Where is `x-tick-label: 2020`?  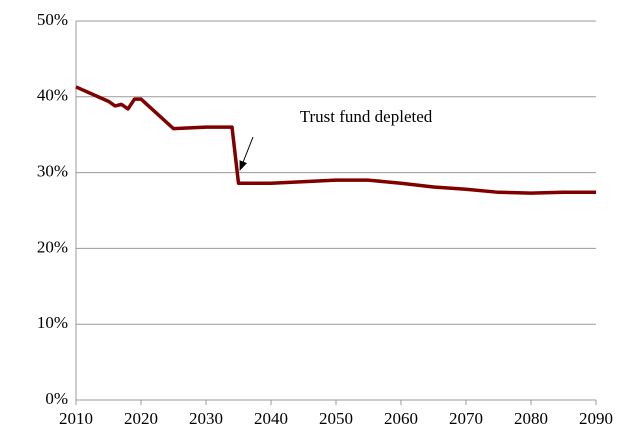
x-tick-label: 2020 is located at coordinates (141, 418).